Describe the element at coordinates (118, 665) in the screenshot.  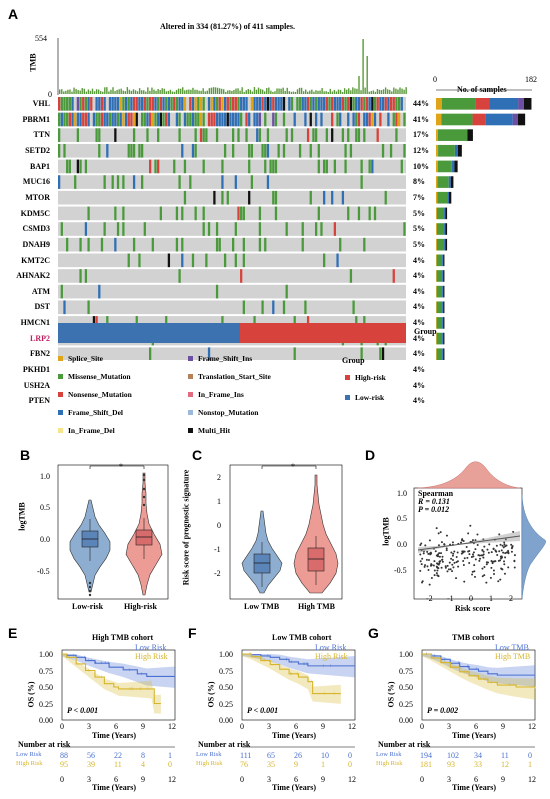
I see `km-curve` at that location.